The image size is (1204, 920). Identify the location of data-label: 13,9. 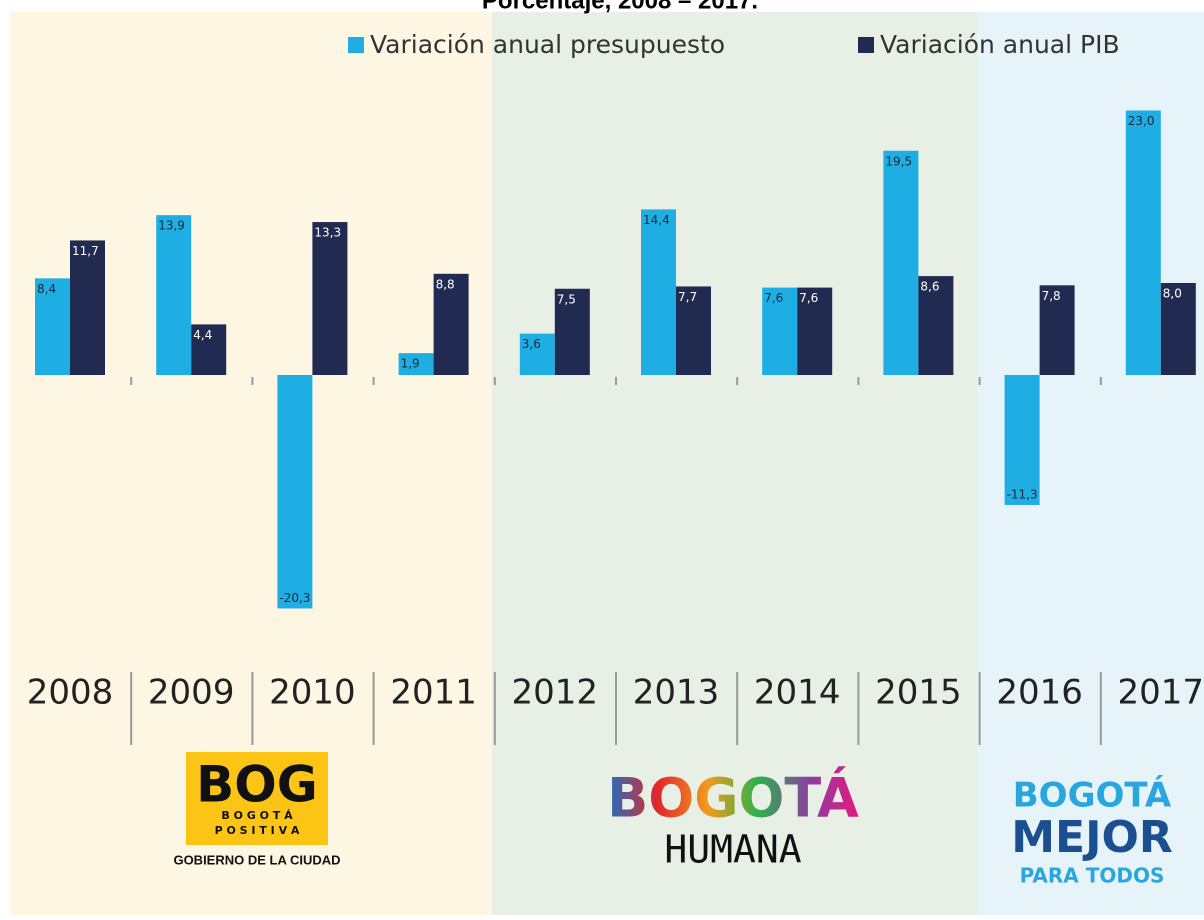
(171, 226).